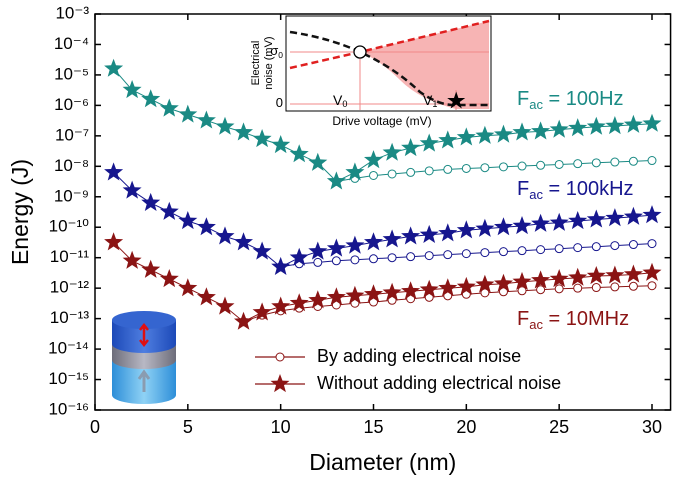 The height and width of the screenshot is (484, 675). I want to click on annotation-sub: ac, so click(536, 194).